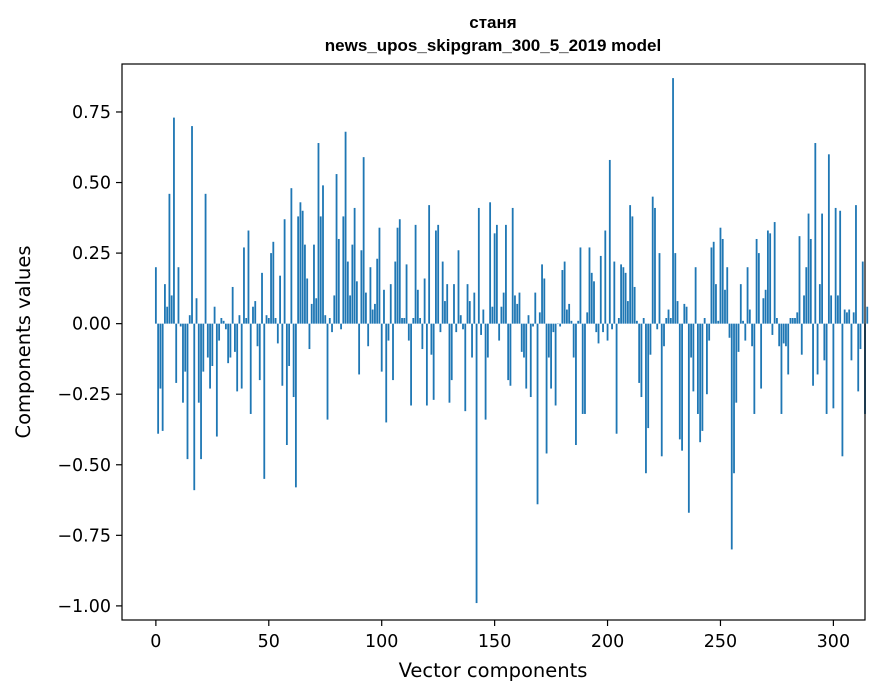  I want to click on y-tick-label: −0.75, so click(84, 536).